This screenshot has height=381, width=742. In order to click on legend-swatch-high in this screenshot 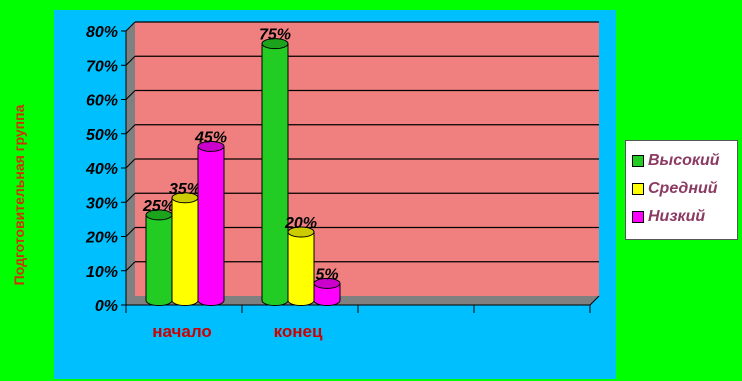, I will do `click(638, 161)`.